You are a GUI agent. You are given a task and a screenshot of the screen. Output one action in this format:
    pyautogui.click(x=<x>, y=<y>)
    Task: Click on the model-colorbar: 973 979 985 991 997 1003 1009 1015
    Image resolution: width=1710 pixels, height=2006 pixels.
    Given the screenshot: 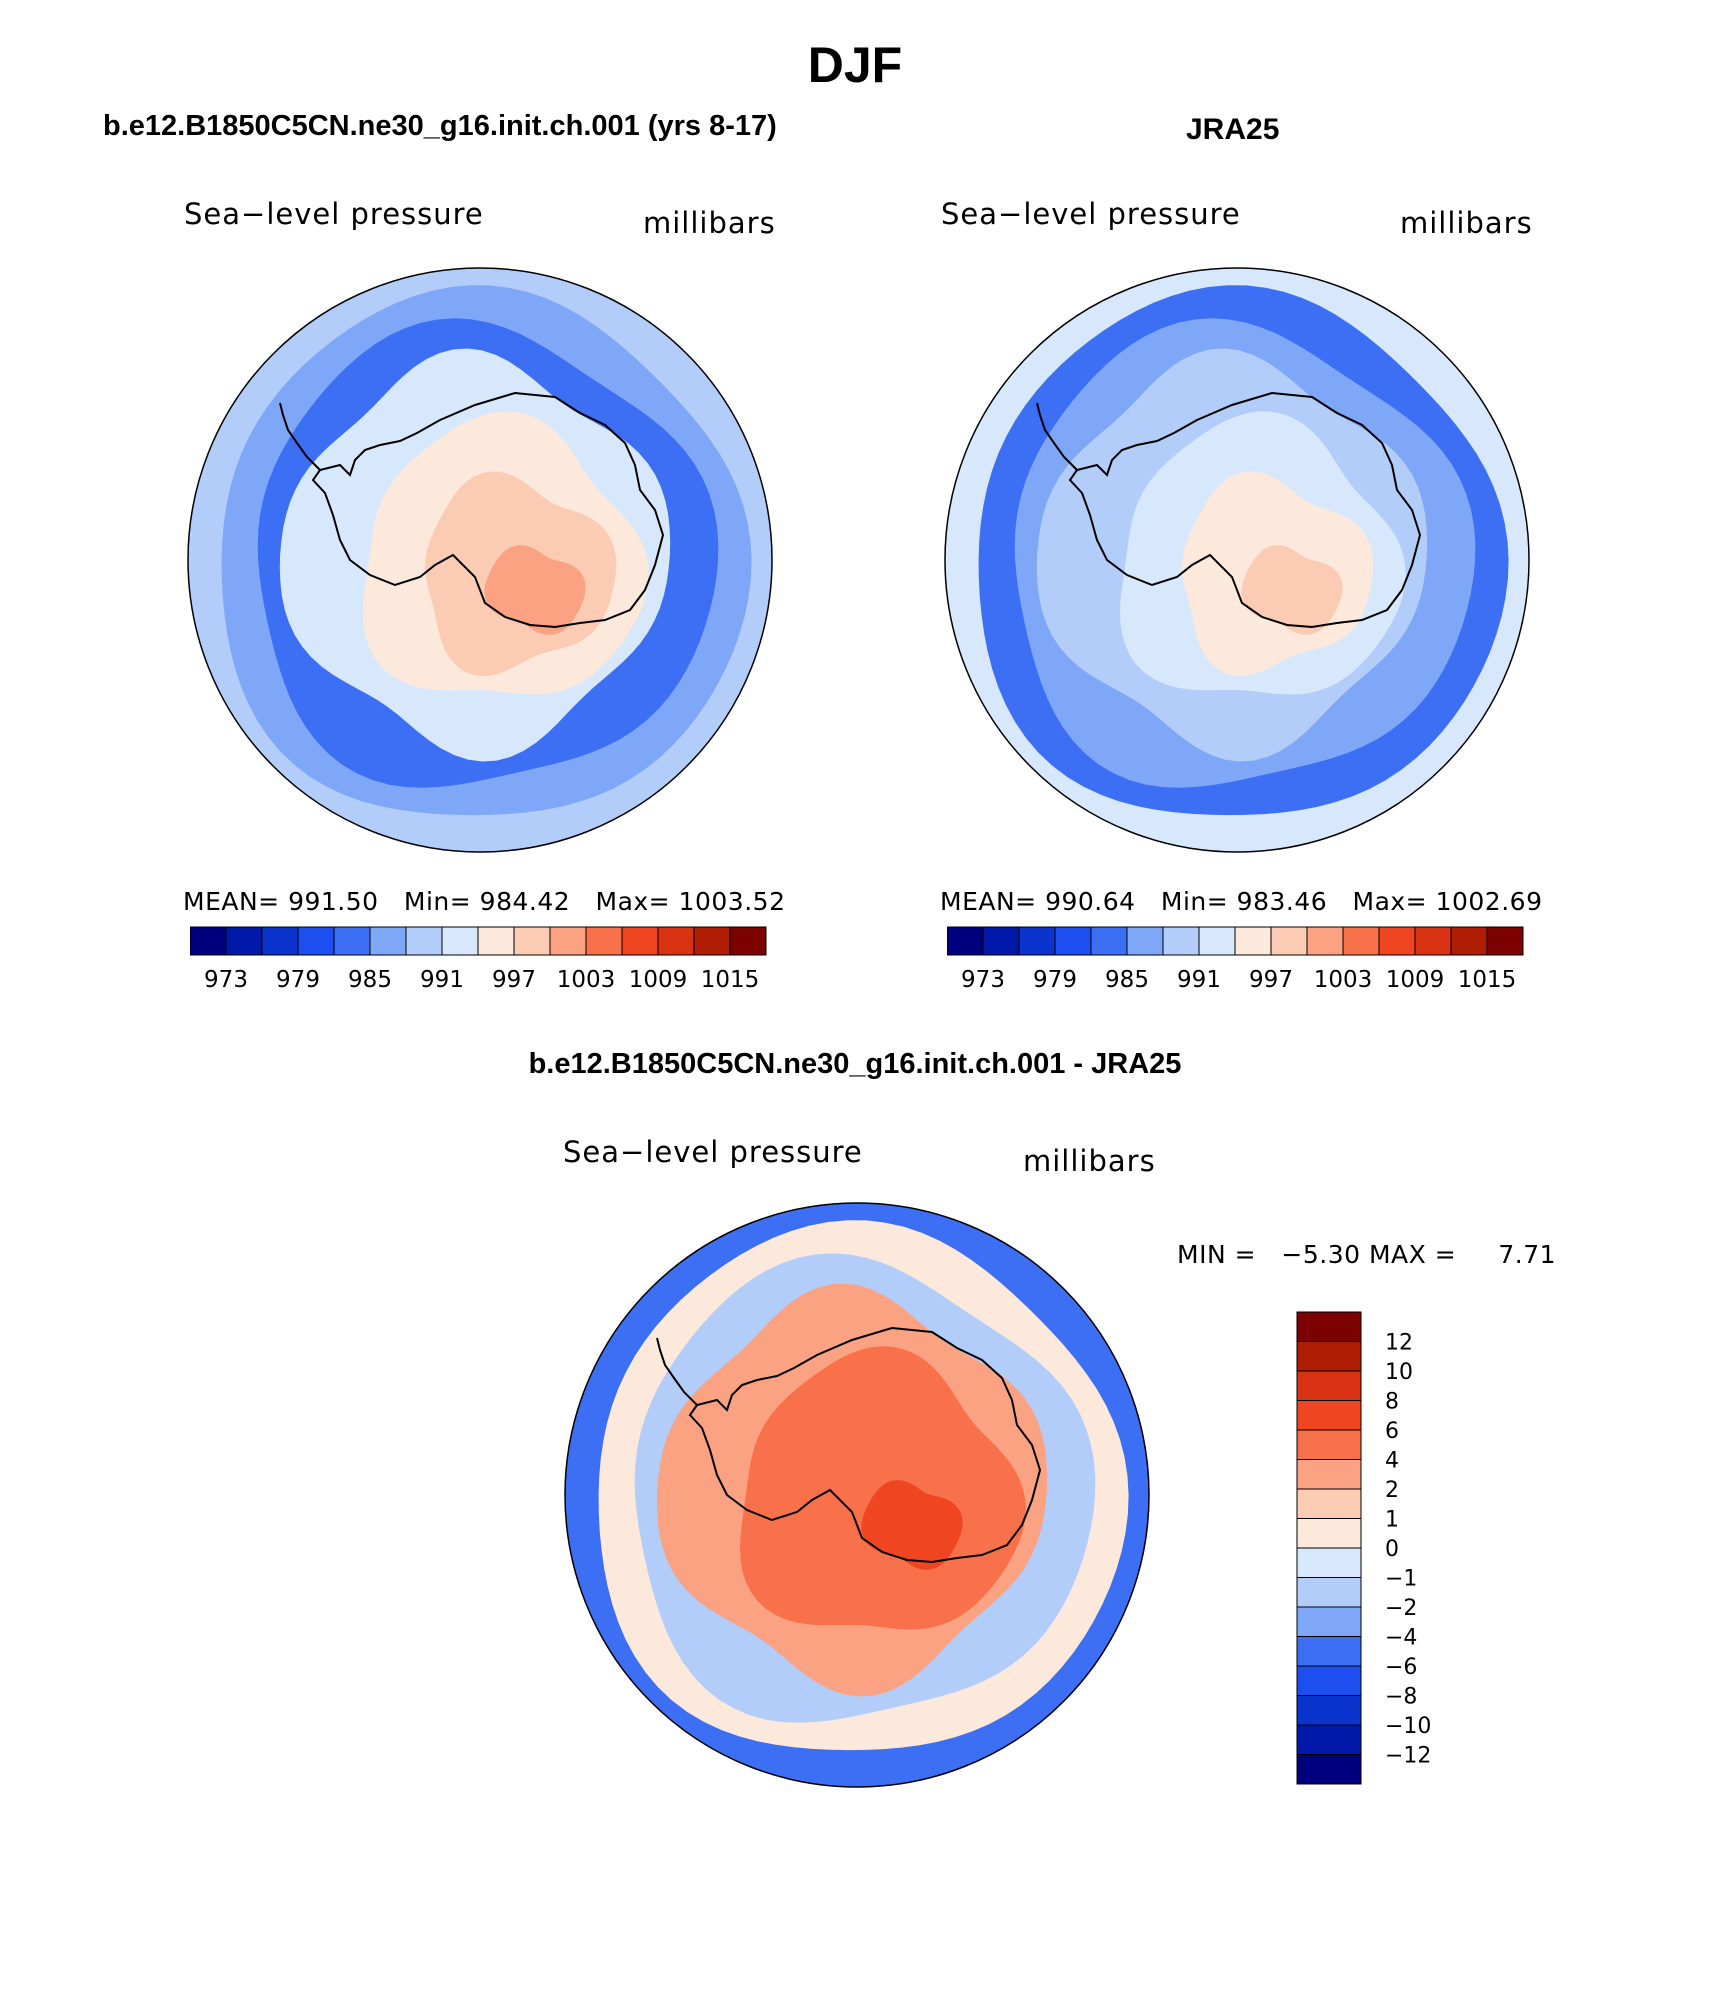 What is the action you would take?
    pyautogui.click(x=478, y=959)
    